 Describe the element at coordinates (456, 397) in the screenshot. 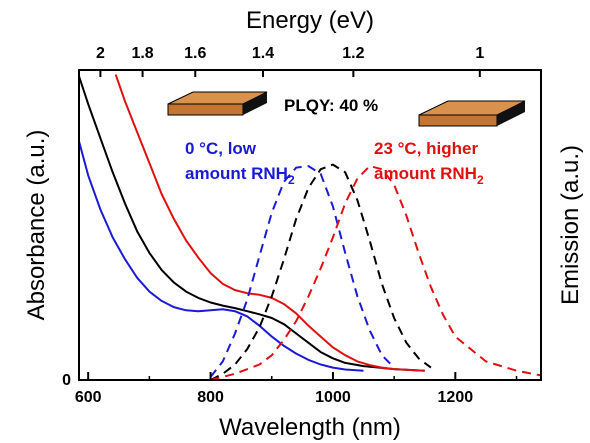

I see `x-tick-label: 1200` at that location.